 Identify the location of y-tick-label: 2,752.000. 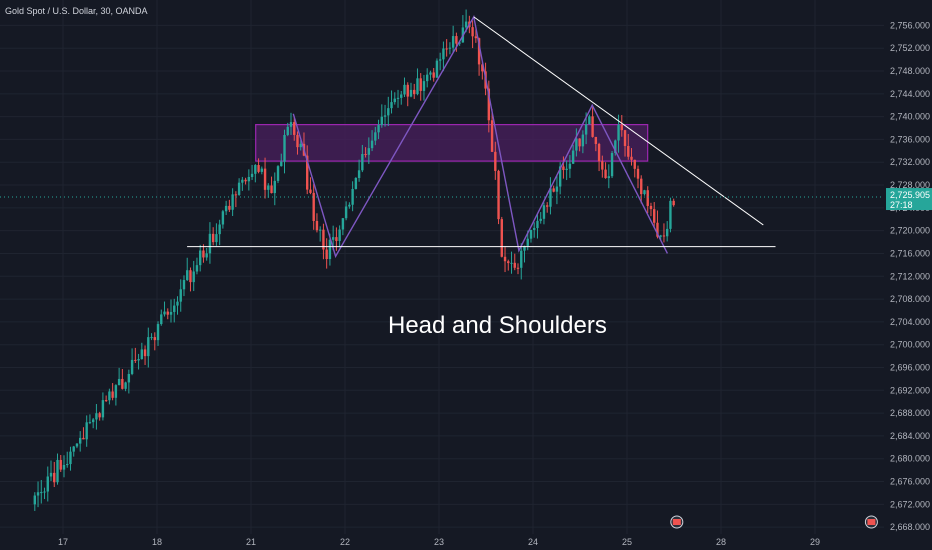
(910, 48).